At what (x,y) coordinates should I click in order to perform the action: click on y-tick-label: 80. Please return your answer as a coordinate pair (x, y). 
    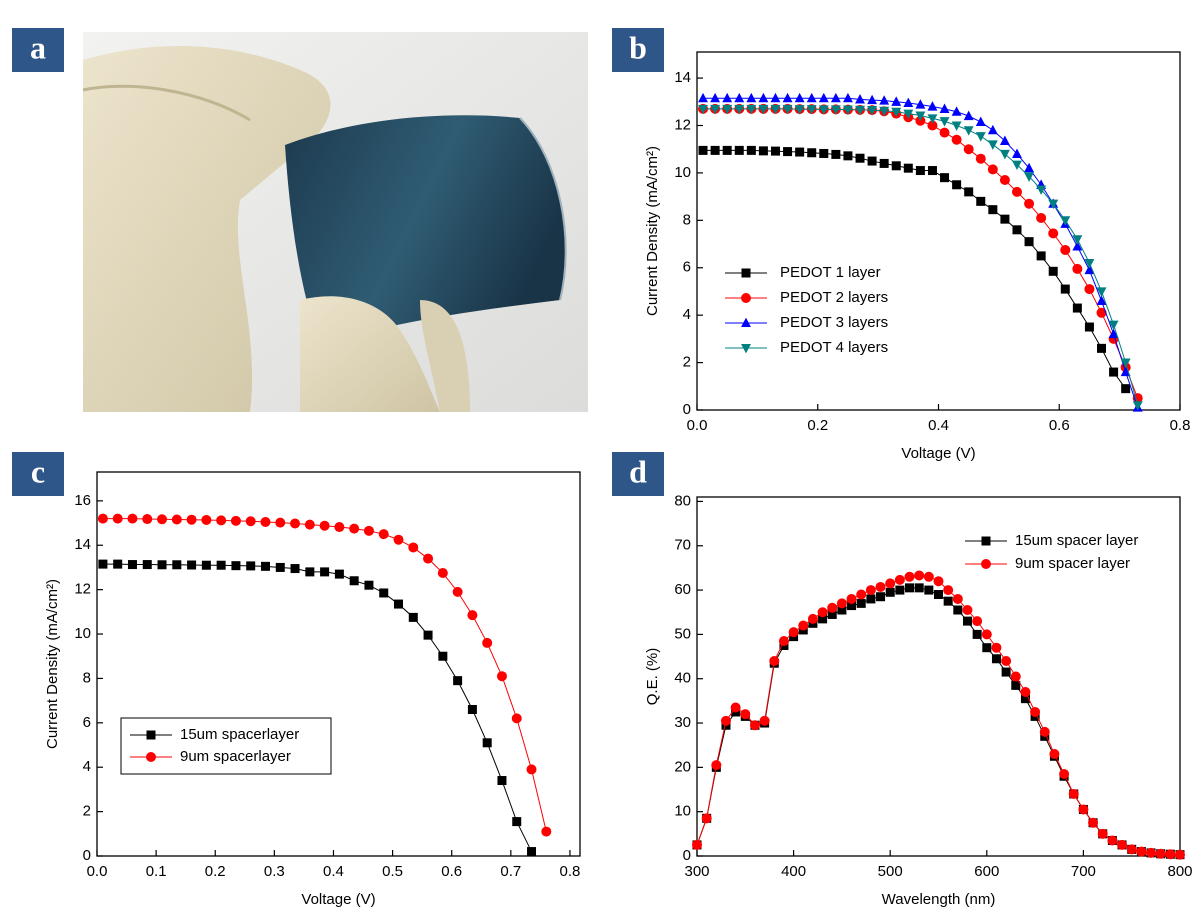
    Looking at the image, I should click on (682, 500).